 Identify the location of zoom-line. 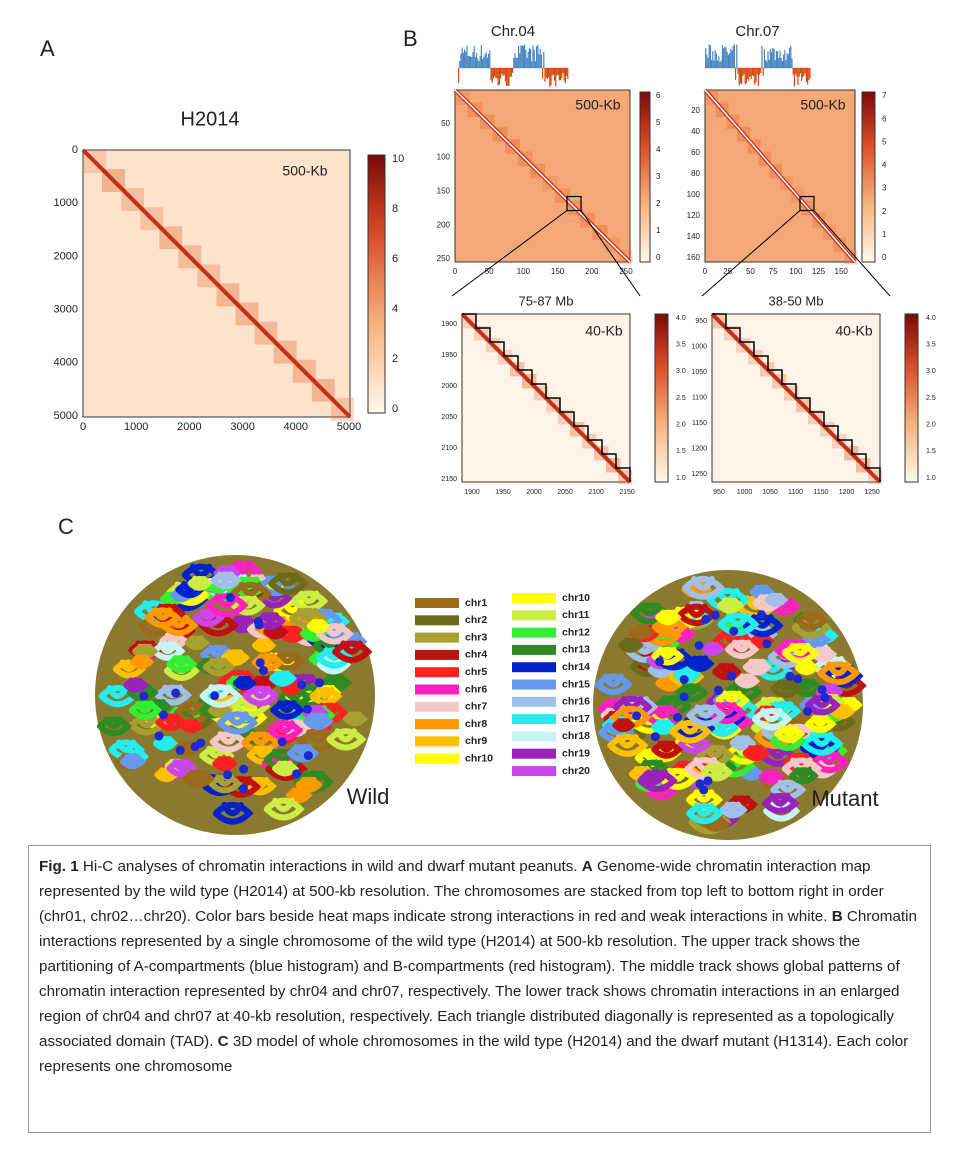
(509, 253).